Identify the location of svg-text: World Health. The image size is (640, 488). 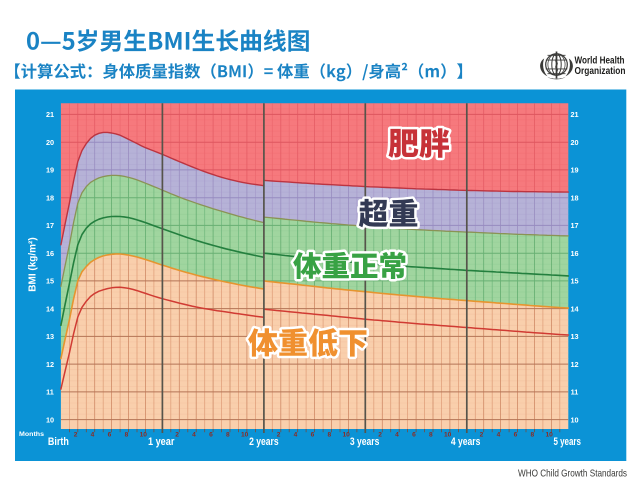
(600, 61).